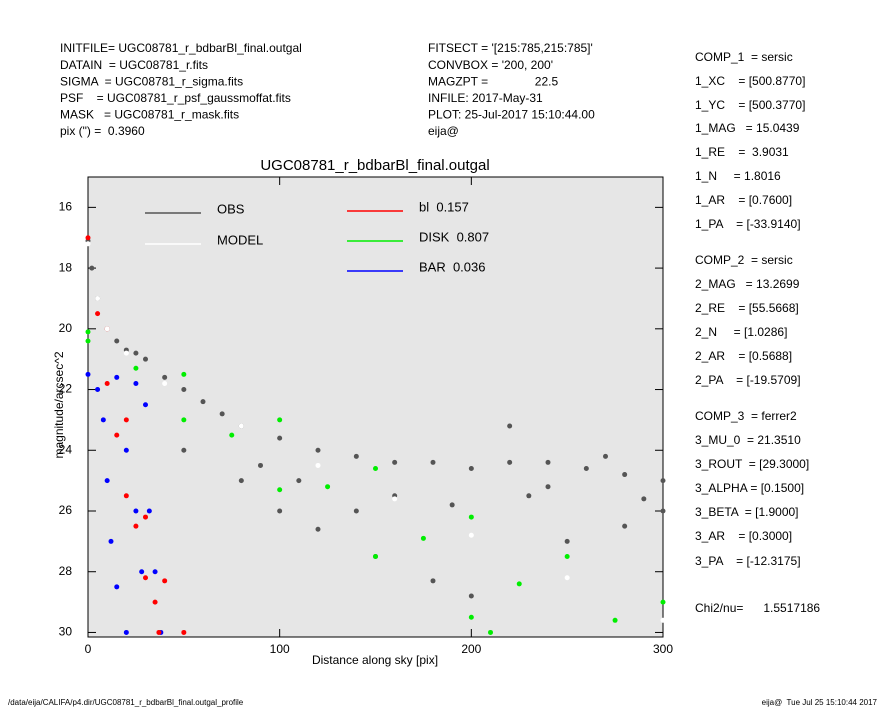 This screenshot has width=885, height=708. Describe the element at coordinates (749, 488) in the screenshot. I see `parameter: 3_ALPHA = [0.1500]` at that location.